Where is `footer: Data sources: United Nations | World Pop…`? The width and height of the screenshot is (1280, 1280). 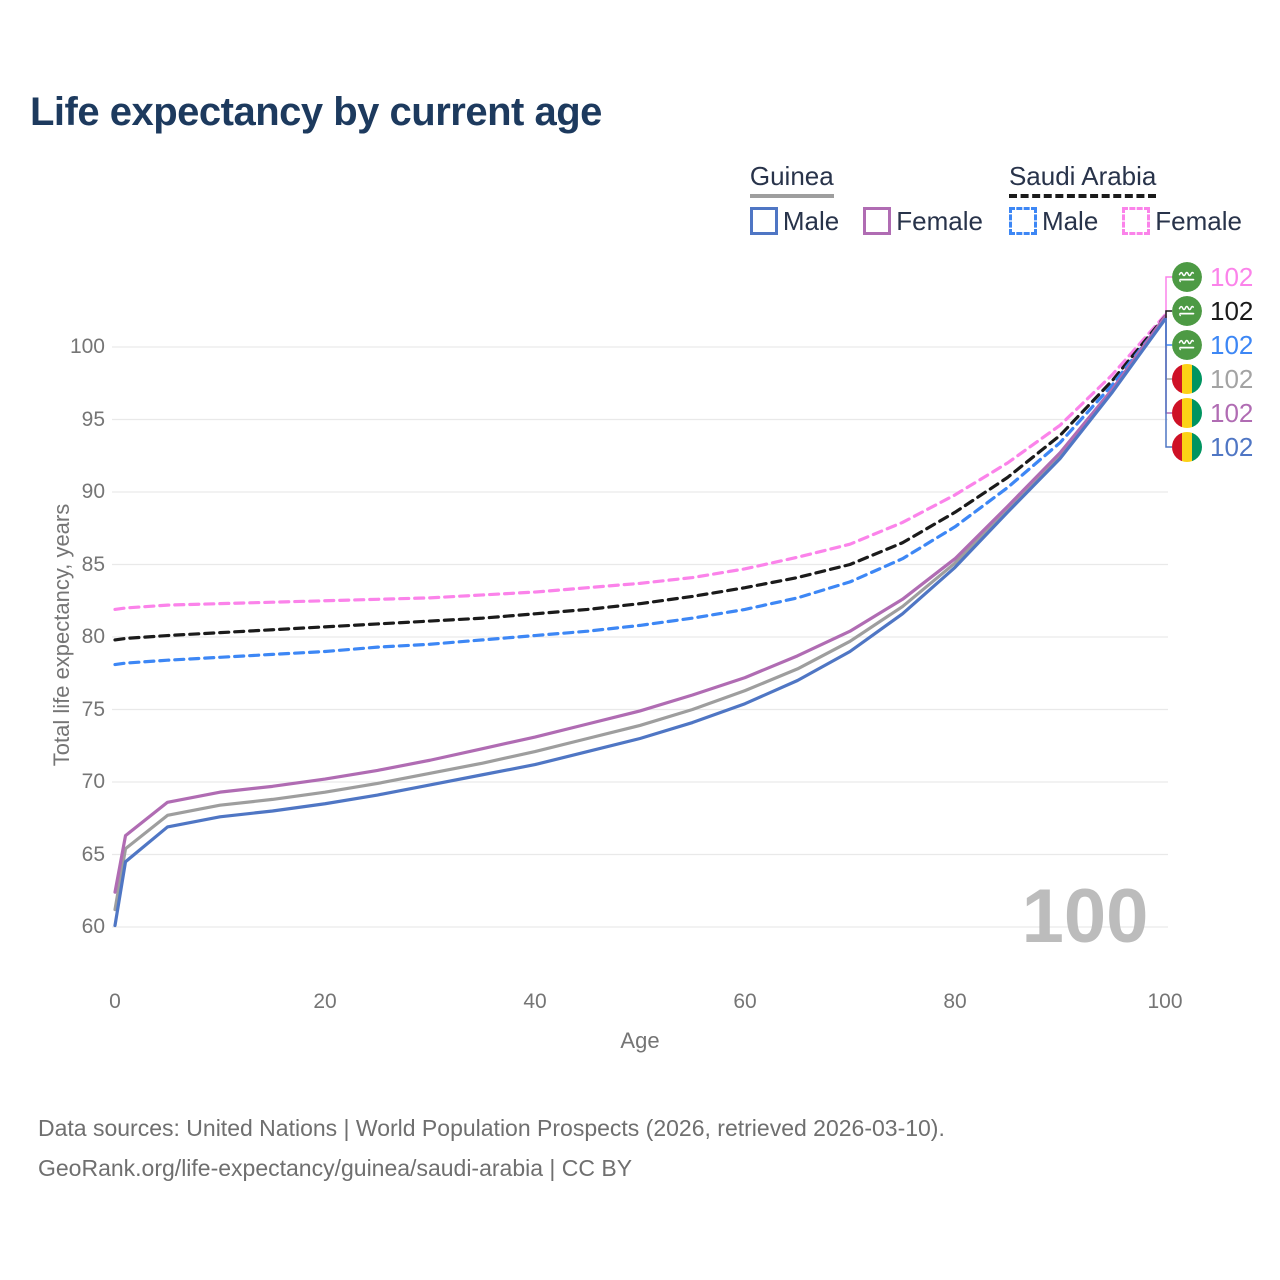 footer: Data sources: United Nations | World Pop… is located at coordinates (491, 1148).